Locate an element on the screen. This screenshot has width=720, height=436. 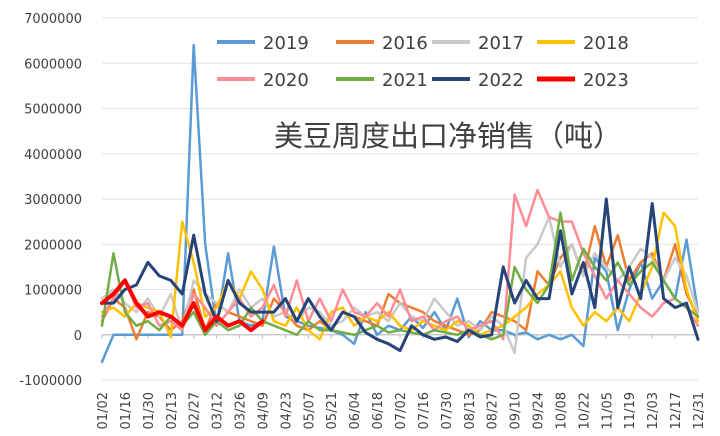
x-tick-label: 01/30 is located at coordinates (149, 410).